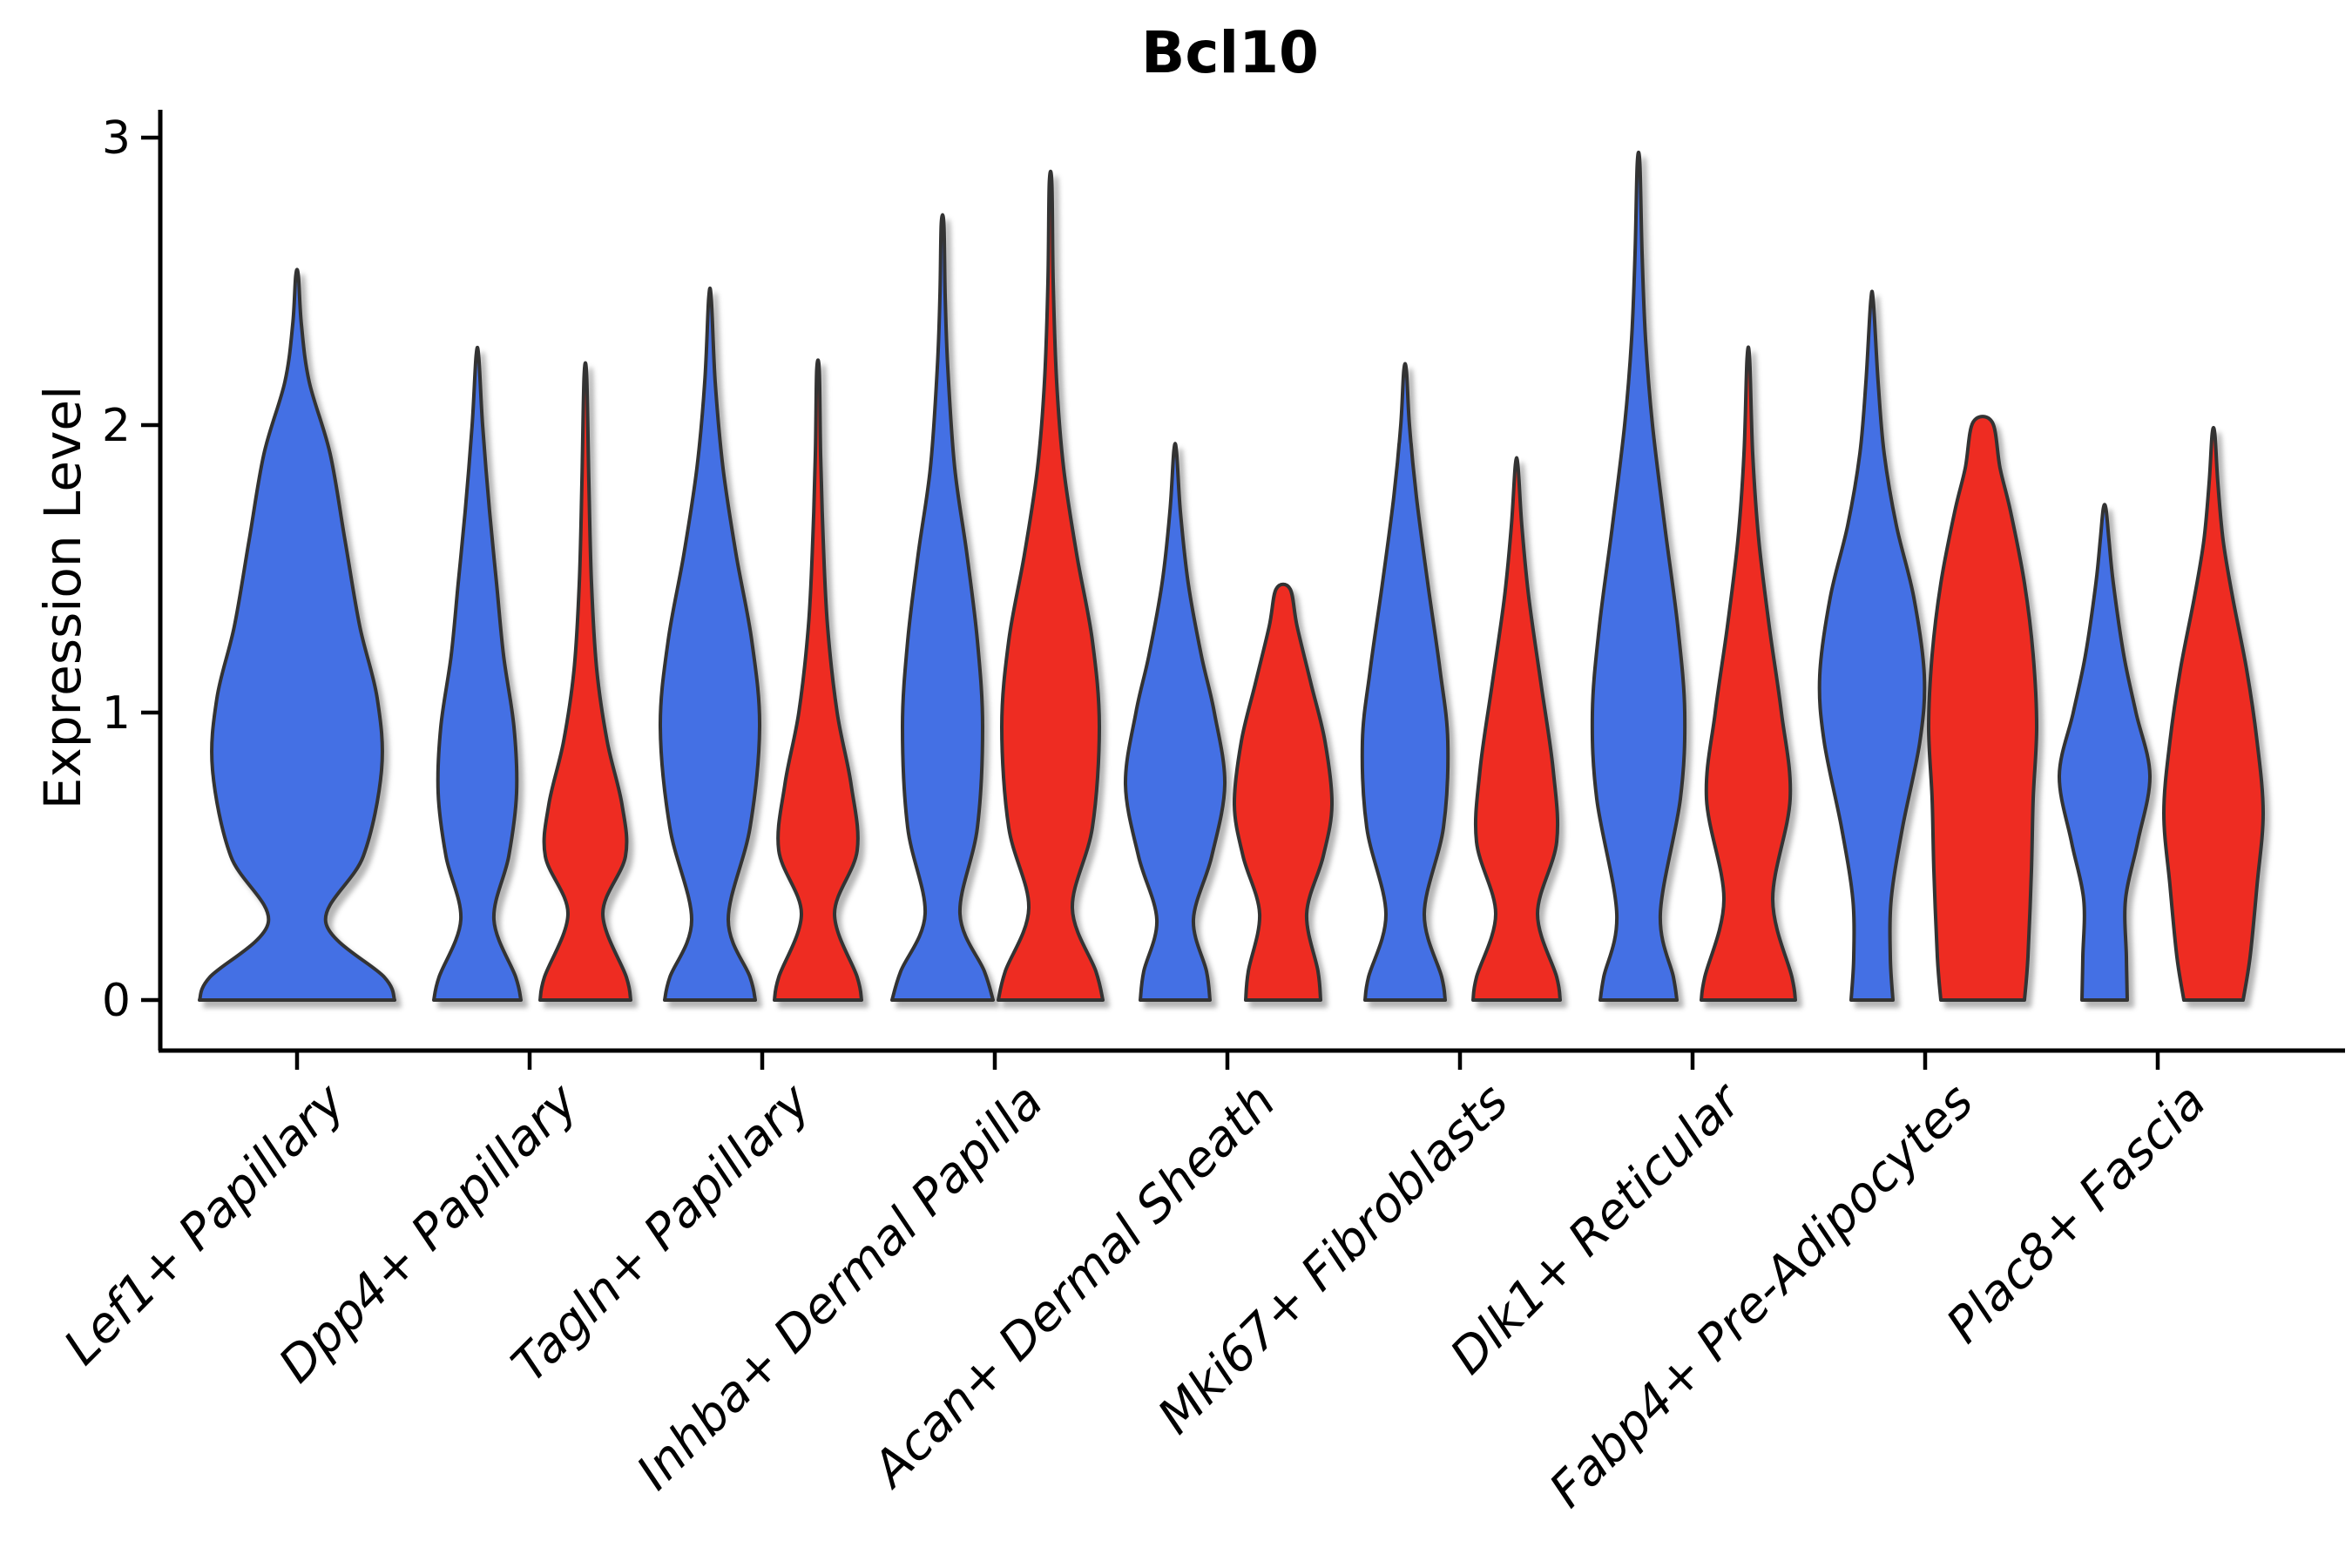 The height and width of the screenshot is (1568, 2352). What do you see at coordinates (1762, 1295) in the screenshot?
I see `x-tick-label: Fabp4+ Pre-Adipocytes` at bounding box center [1762, 1295].